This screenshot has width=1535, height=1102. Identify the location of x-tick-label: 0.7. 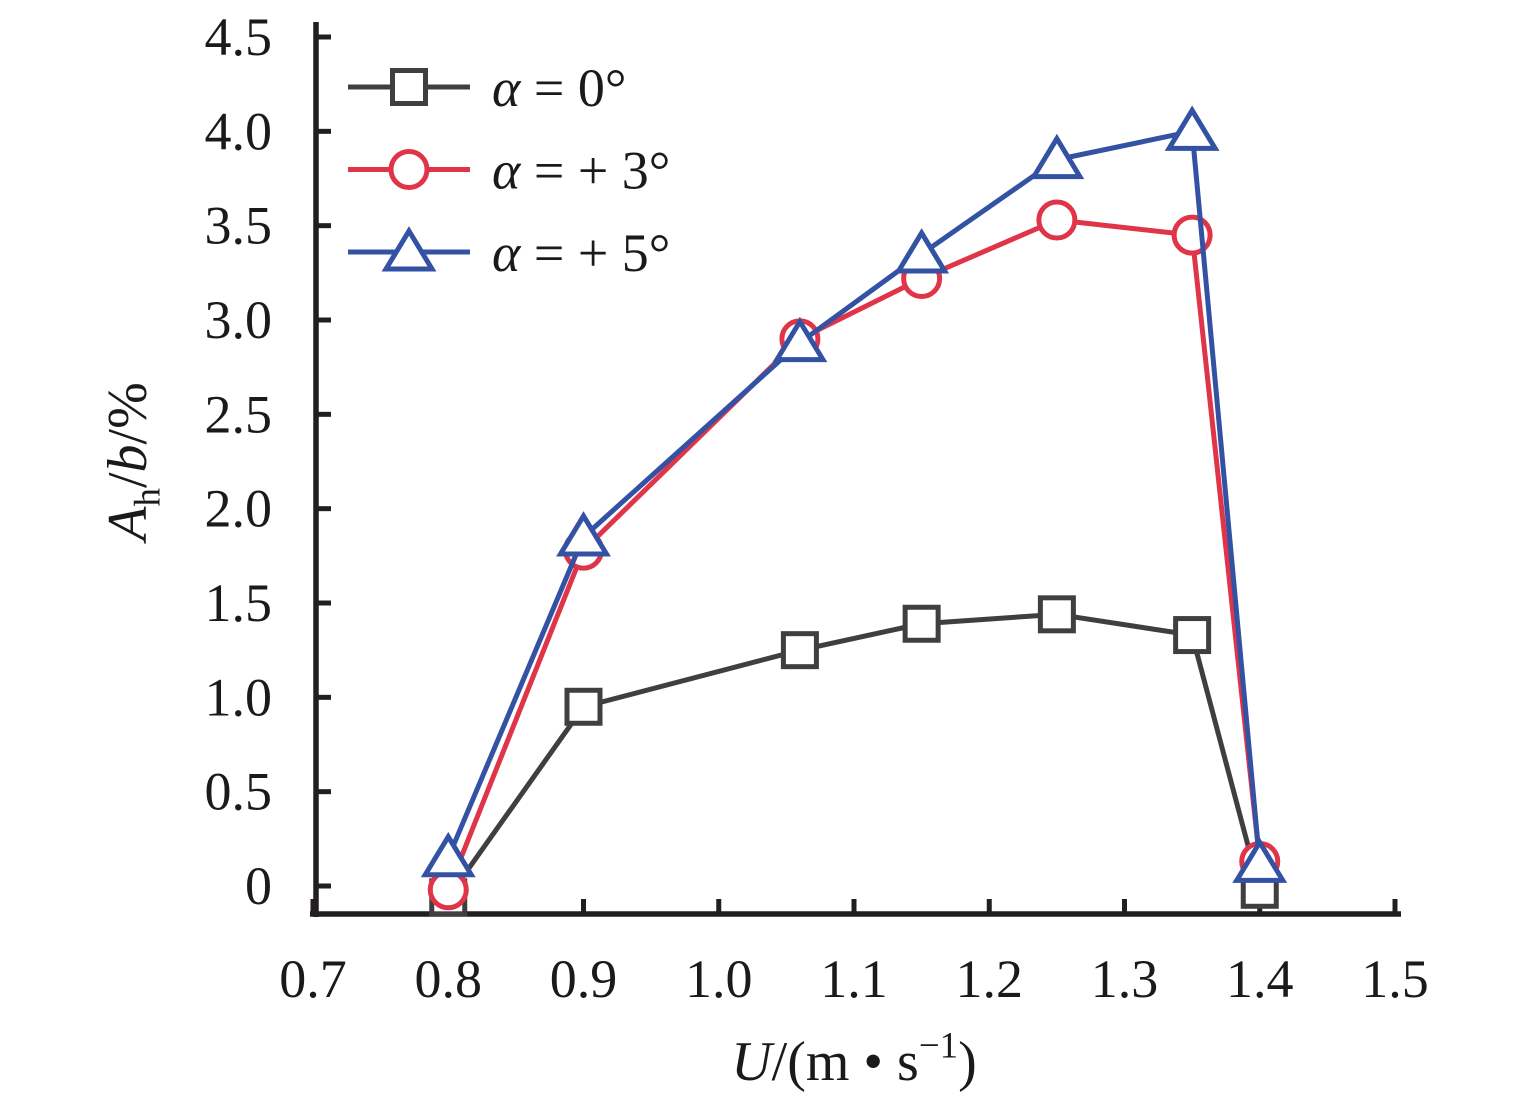
(313, 979).